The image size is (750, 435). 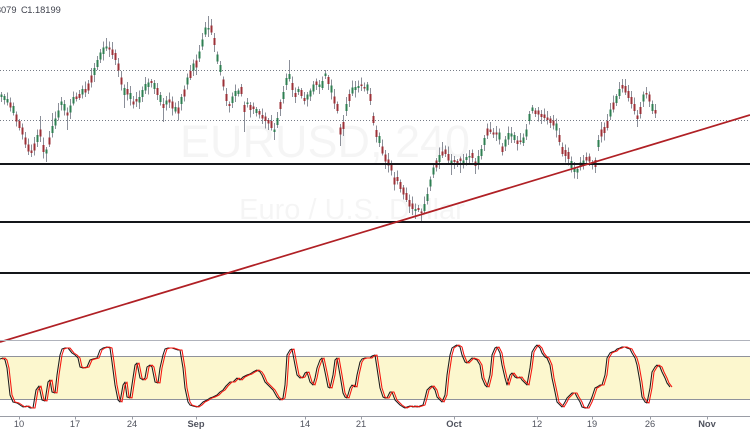 What do you see at coordinates (132, 424) in the screenshot?
I see `svg-text: 24` at bounding box center [132, 424].